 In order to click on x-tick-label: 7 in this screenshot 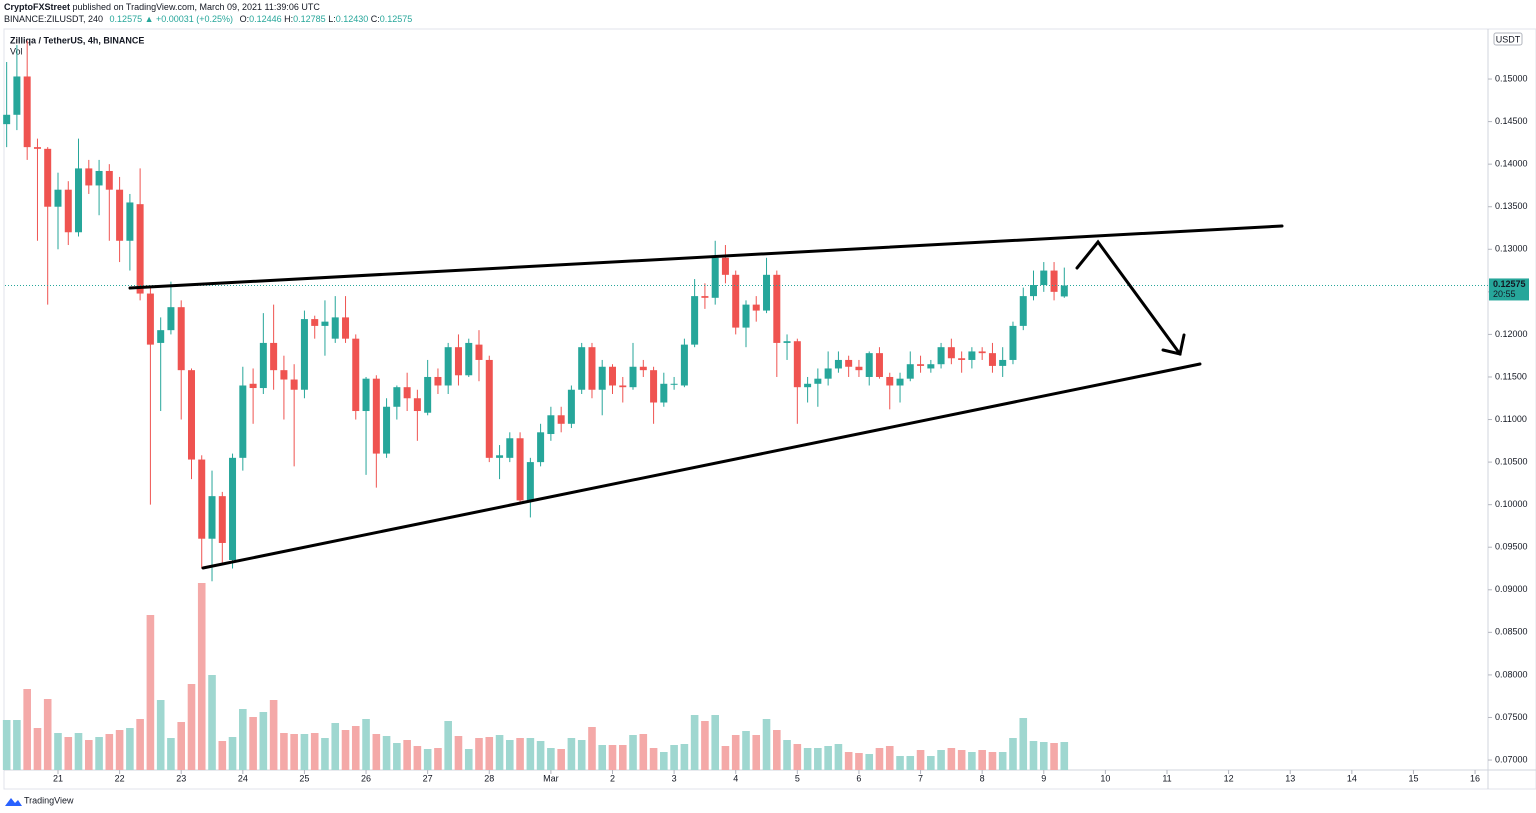, I will do `click(920, 778)`.